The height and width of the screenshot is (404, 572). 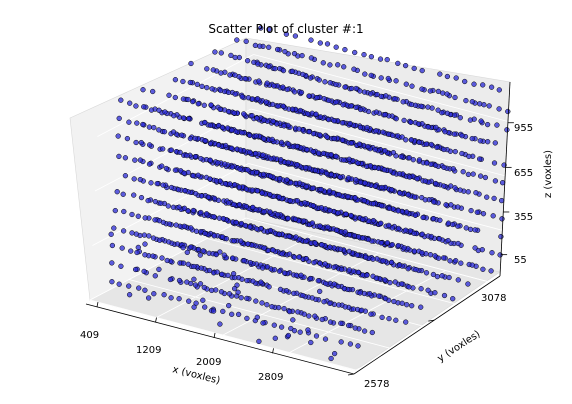 What do you see at coordinates (148, 350) in the screenshot?
I see `x-tick-label: 1209` at bounding box center [148, 350].